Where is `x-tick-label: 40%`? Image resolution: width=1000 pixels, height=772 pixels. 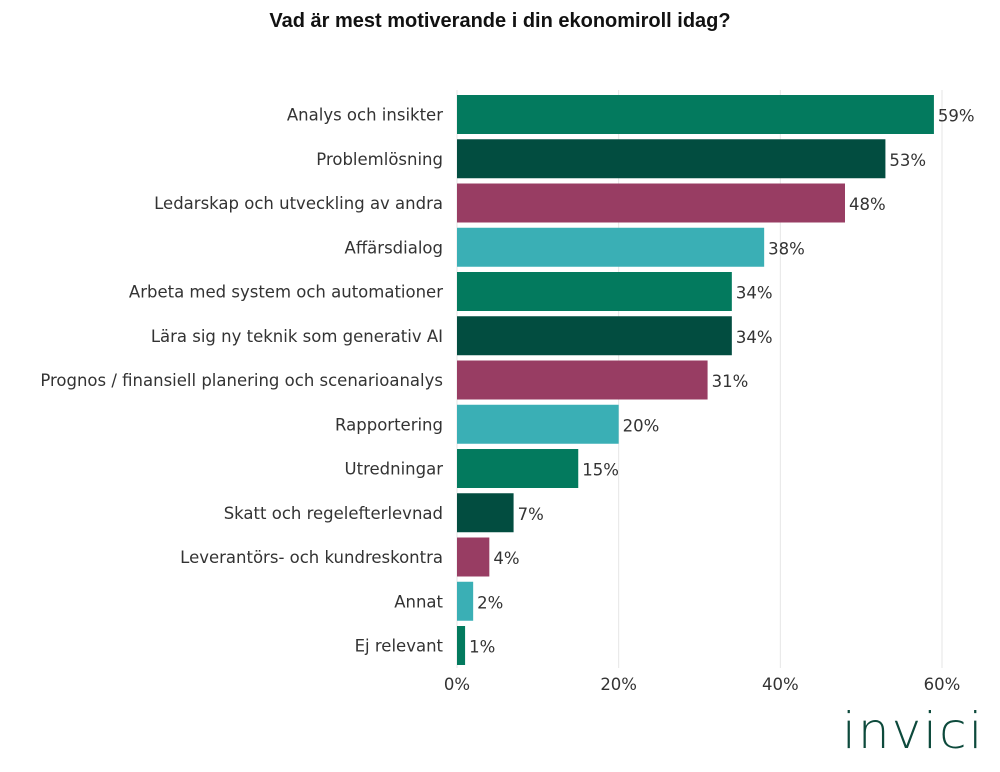
x-tick-label: 40% is located at coordinates (780, 684).